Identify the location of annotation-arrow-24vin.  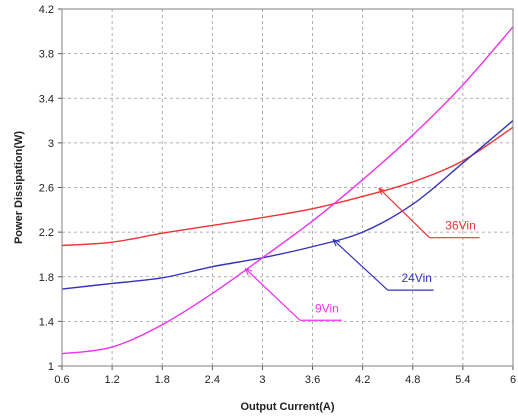
(361, 265).